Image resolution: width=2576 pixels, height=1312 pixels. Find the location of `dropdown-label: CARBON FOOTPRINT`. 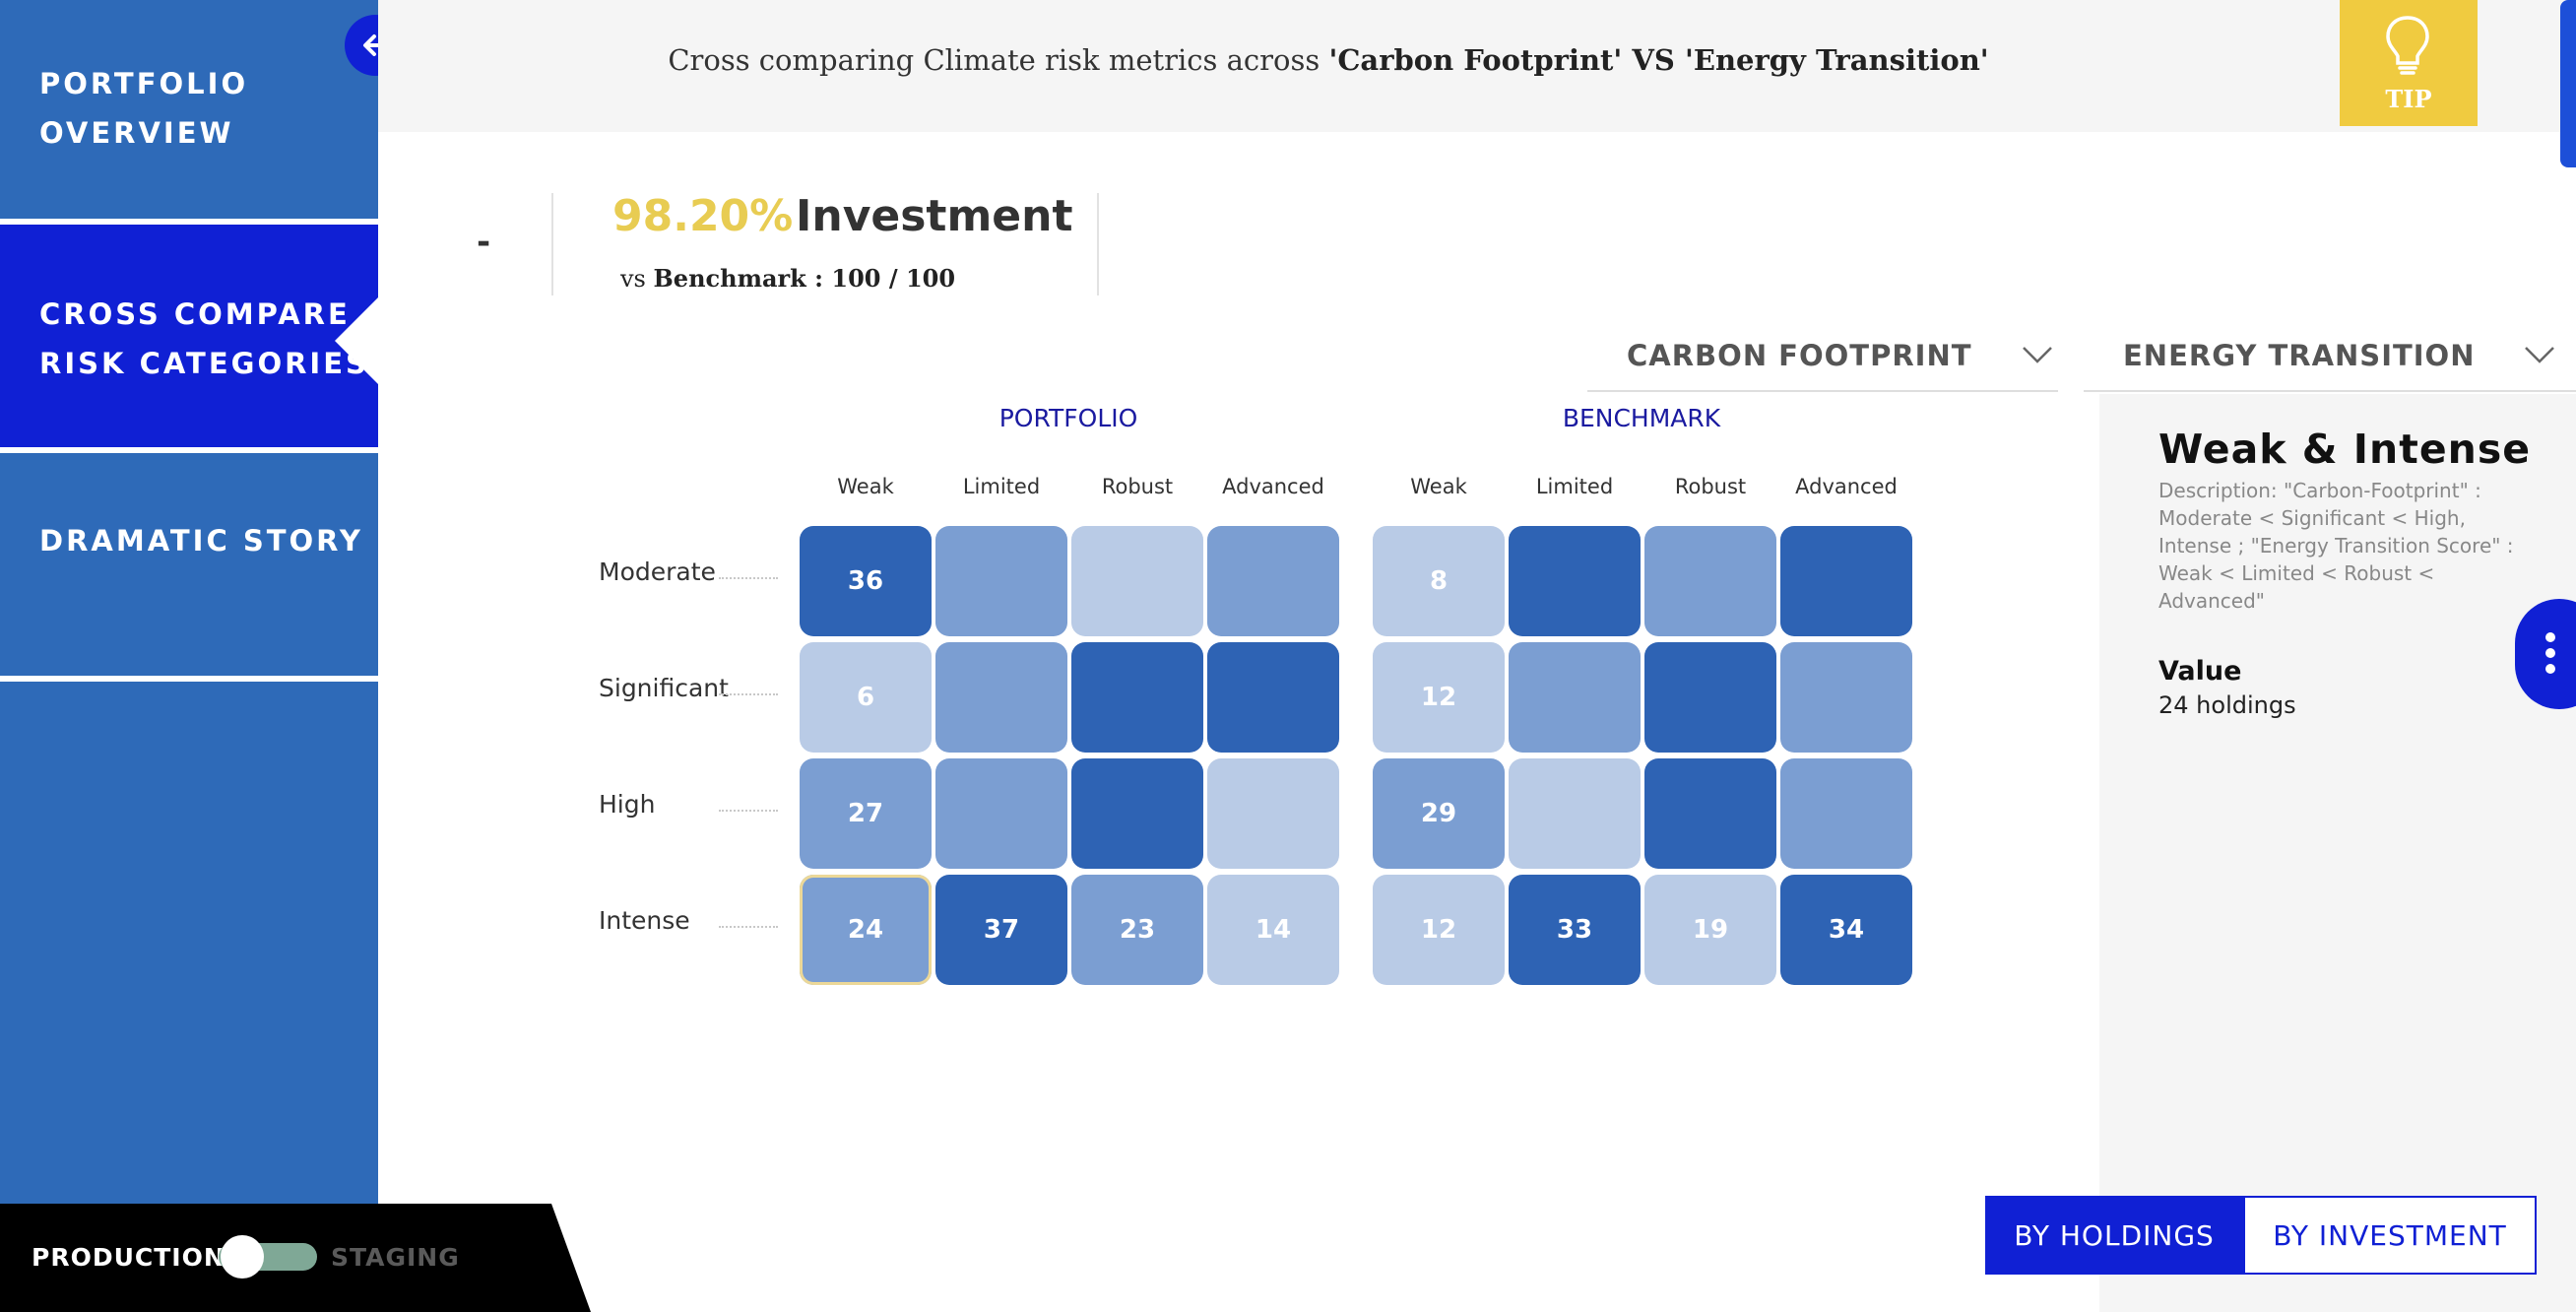

dropdown-label: CARBON FOOTPRINT is located at coordinates (1799, 355).